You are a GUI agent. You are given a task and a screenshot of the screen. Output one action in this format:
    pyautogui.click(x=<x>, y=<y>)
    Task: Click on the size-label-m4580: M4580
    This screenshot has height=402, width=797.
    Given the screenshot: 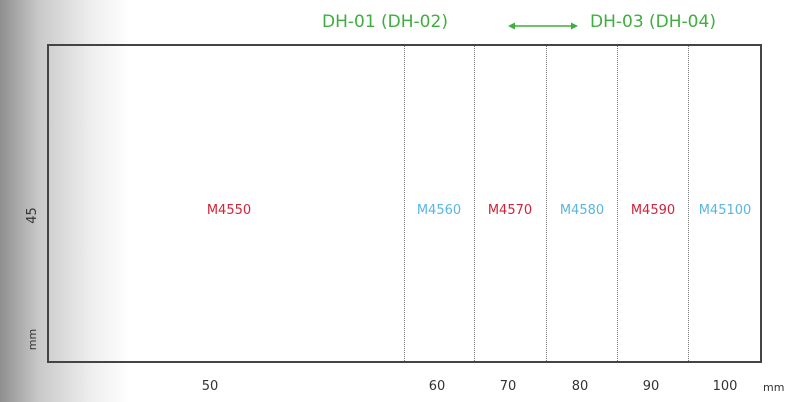 What is the action you would take?
    pyautogui.click(x=582, y=210)
    